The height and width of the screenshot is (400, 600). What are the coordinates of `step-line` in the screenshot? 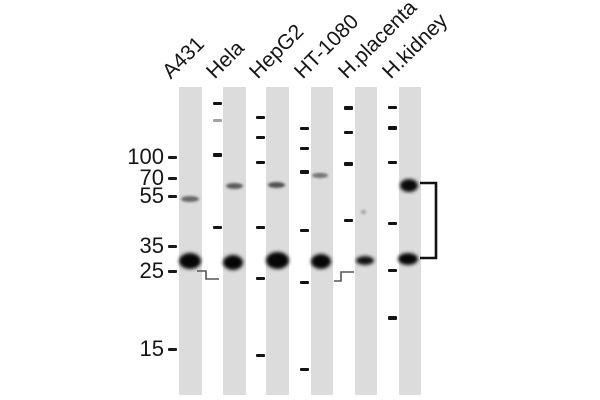 It's located at (344, 276).